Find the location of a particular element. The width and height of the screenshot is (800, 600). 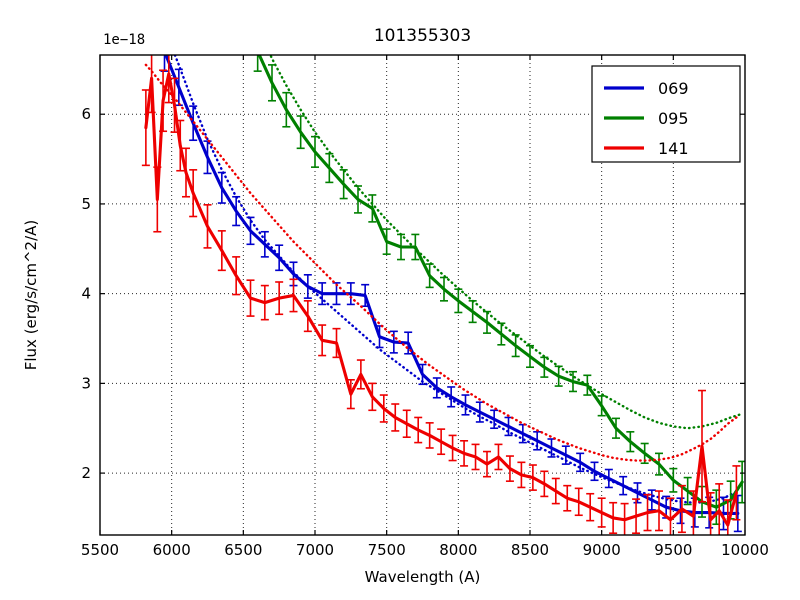

xtick-label: 6500 is located at coordinates (243, 550).